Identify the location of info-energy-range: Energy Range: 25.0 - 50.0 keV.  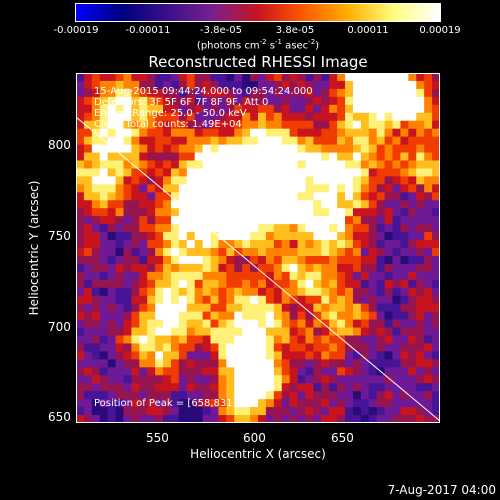
(170, 113).